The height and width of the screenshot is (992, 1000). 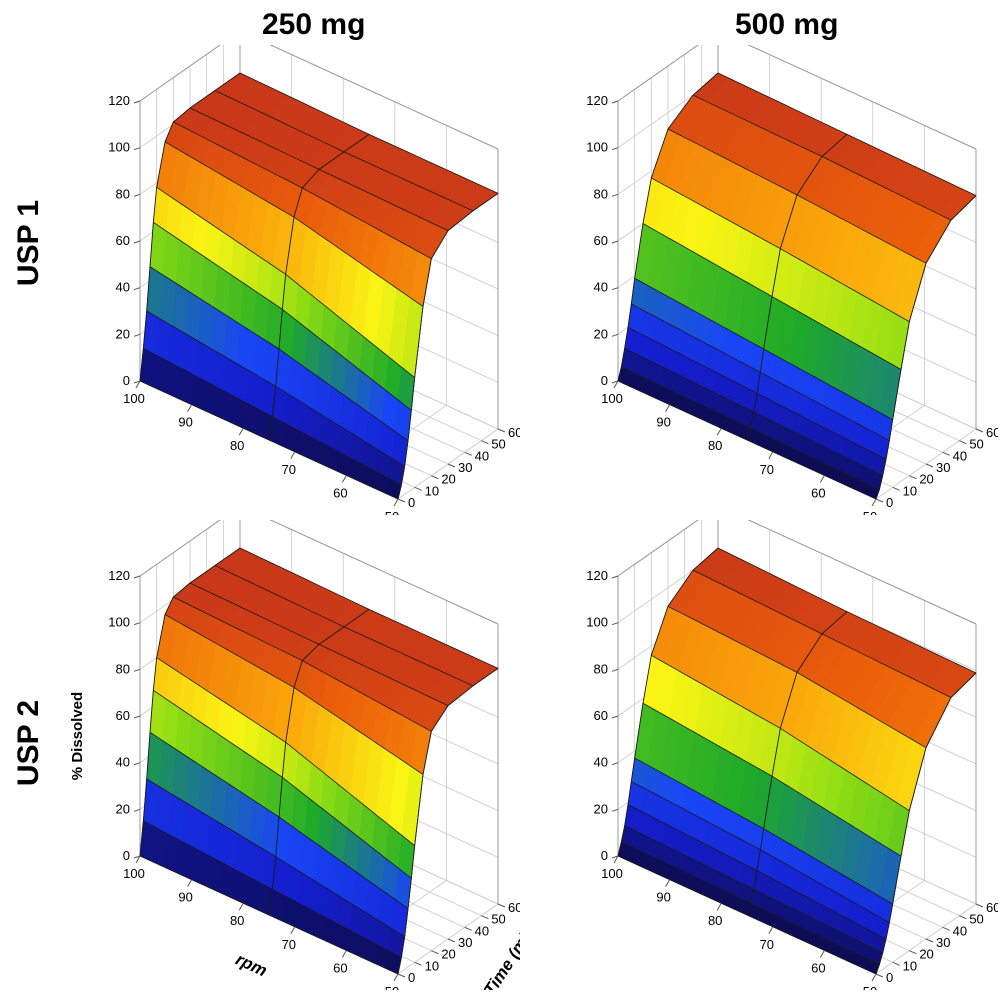 What do you see at coordinates (601, 668) in the screenshot?
I see `z-tick-label: 80` at bounding box center [601, 668].